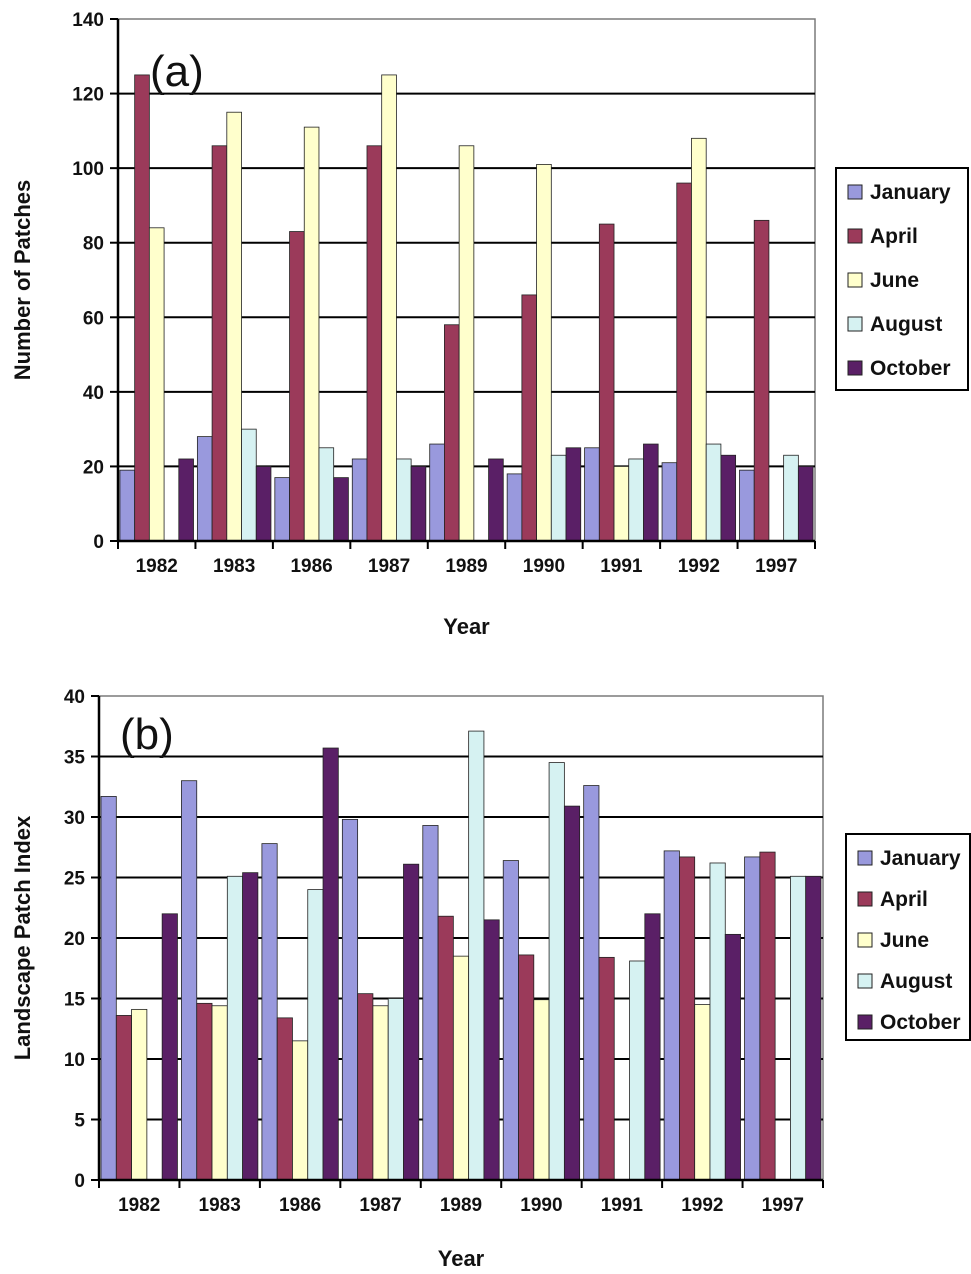 The image size is (971, 1274). I want to click on x-tick-label: 1989, so click(461, 1205).